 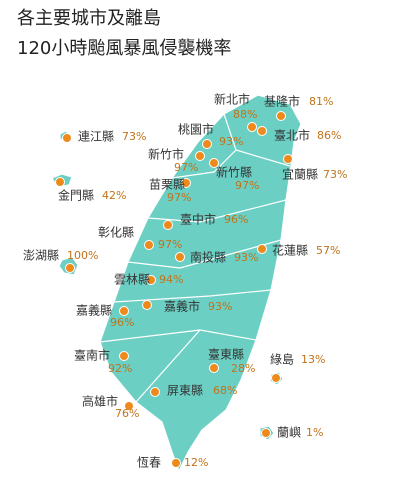 What do you see at coordinates (94, 310) in the screenshot?
I see `place-name: 嘉義縣` at bounding box center [94, 310].